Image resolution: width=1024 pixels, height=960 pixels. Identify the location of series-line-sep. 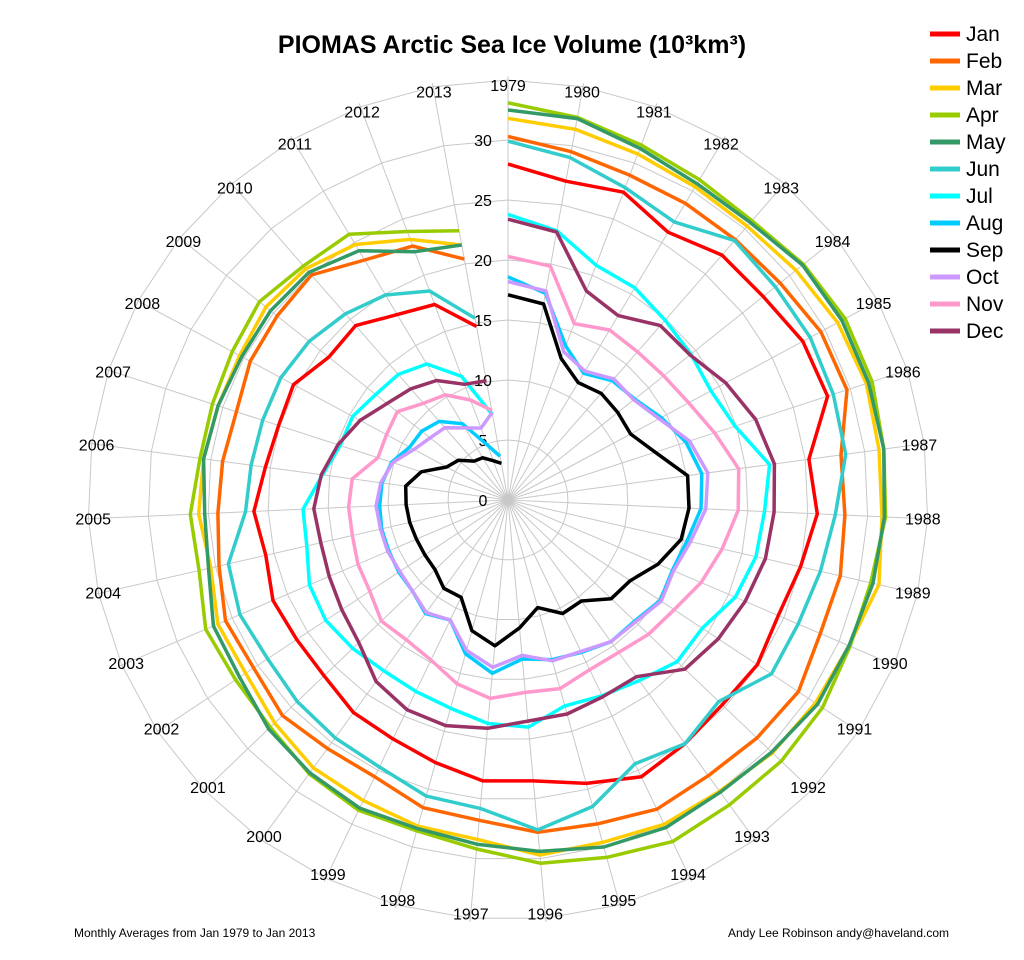
(547, 470).